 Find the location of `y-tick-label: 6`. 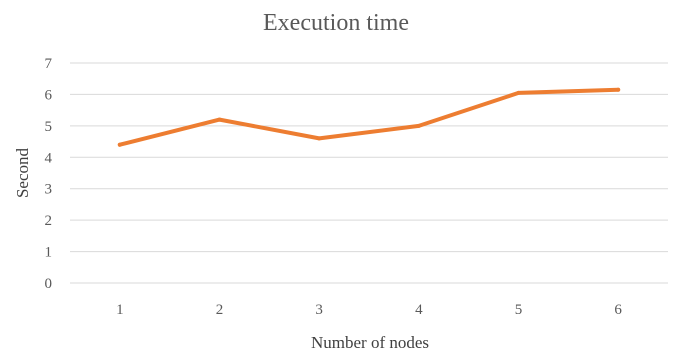

y-tick-label: 6 is located at coordinates (49, 95).